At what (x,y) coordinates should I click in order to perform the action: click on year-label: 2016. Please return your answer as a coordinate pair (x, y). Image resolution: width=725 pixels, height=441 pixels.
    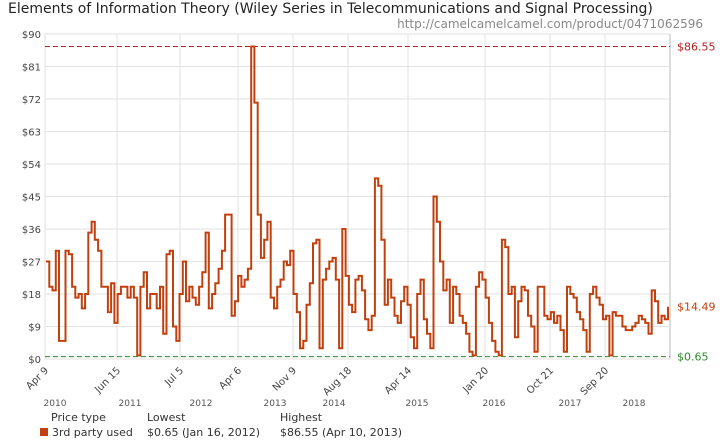
    Looking at the image, I should click on (494, 404).